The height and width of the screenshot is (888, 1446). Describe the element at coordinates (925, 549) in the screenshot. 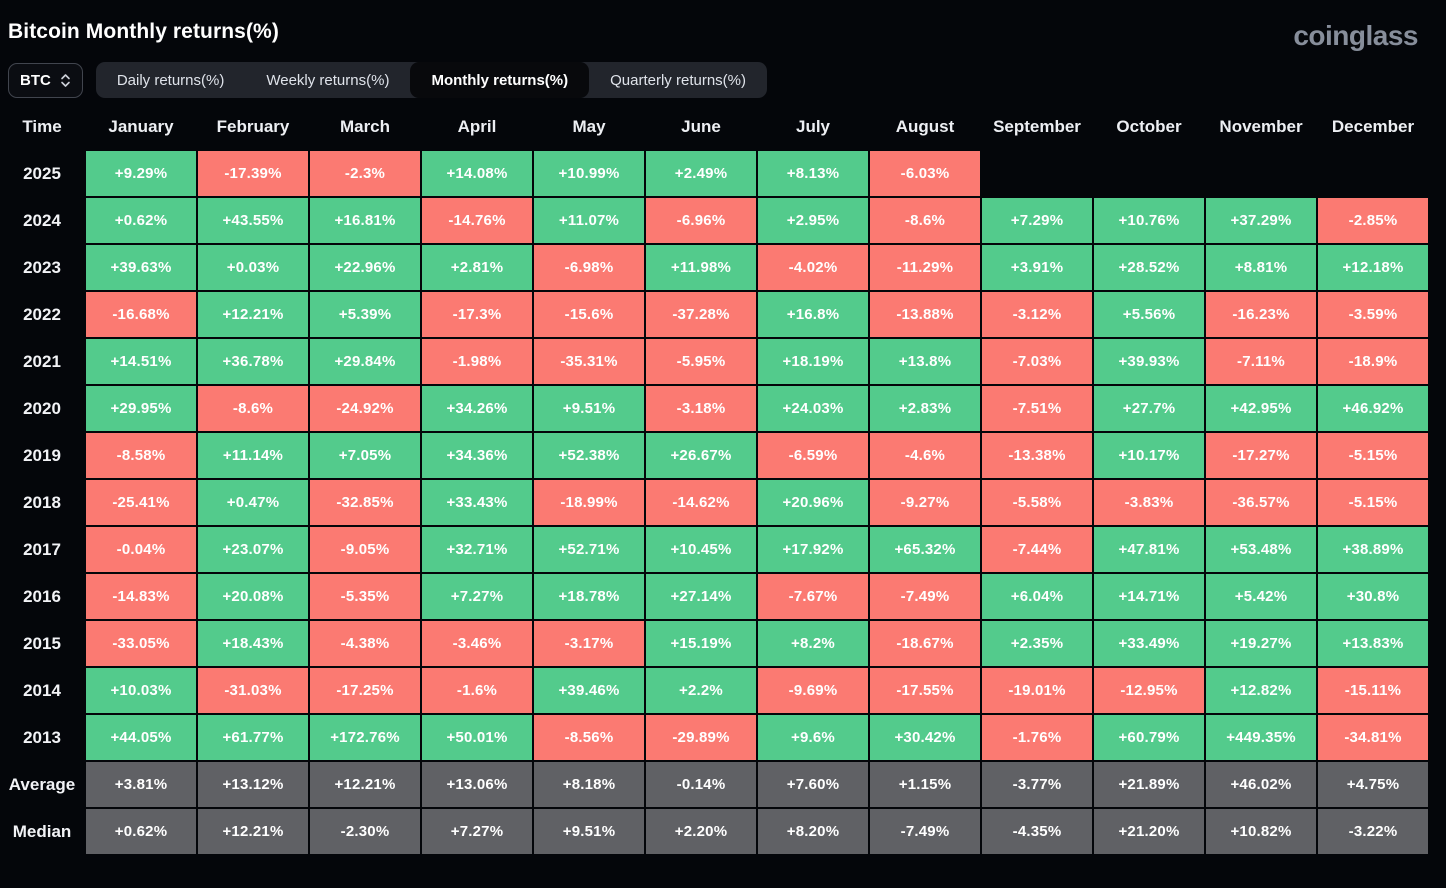

I see `return-cell: +65.32%` at that location.